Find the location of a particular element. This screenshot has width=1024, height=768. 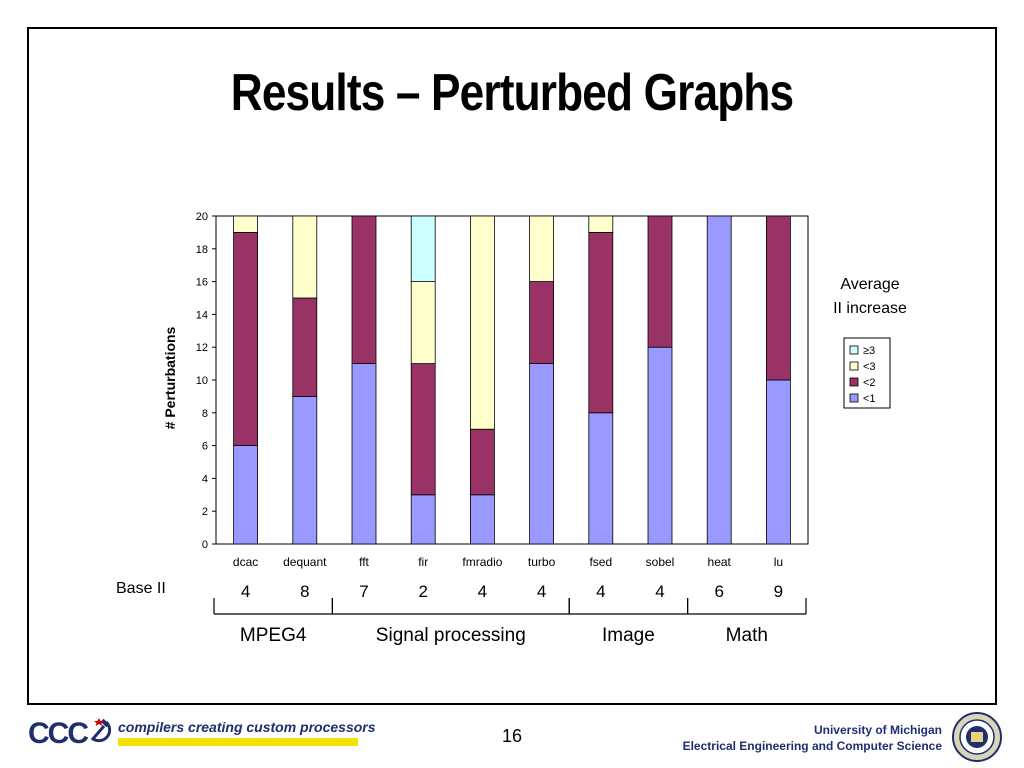

x-tick-label: heat is located at coordinates (720, 562).